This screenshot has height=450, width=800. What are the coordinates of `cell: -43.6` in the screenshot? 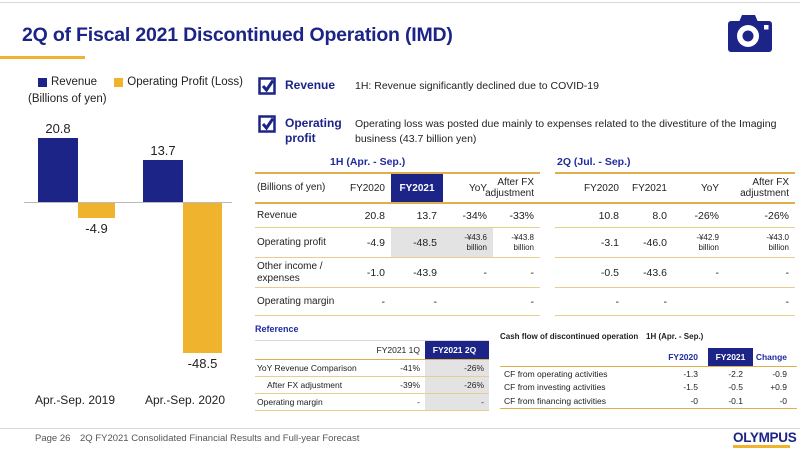 It's located at (649, 273).